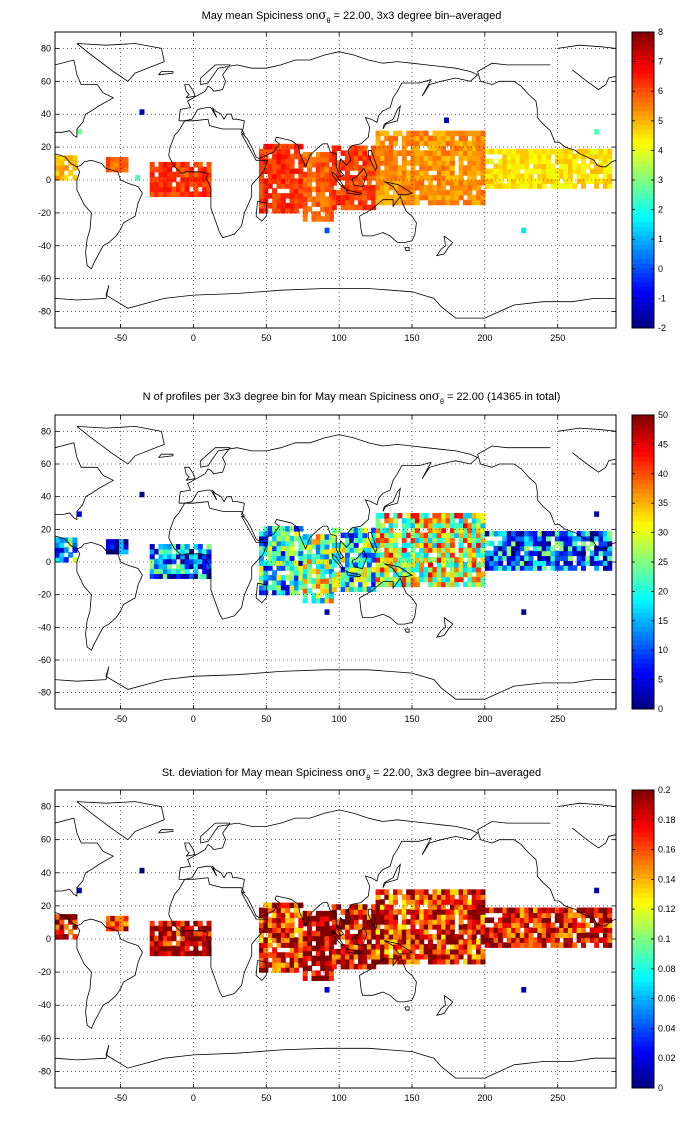 The height and width of the screenshot is (1140, 696). Describe the element at coordinates (586, 46) in the screenshot. I see `coastline` at that location.